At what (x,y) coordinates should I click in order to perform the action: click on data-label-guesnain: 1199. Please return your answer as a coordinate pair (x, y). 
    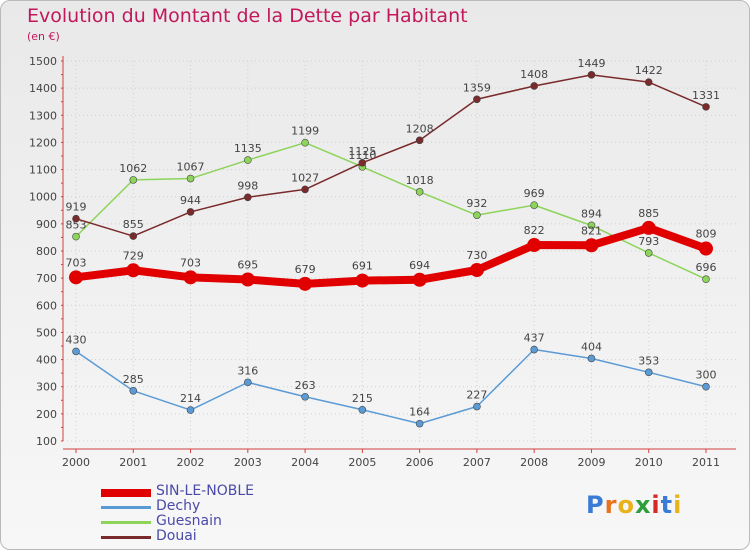
    Looking at the image, I should click on (305, 131).